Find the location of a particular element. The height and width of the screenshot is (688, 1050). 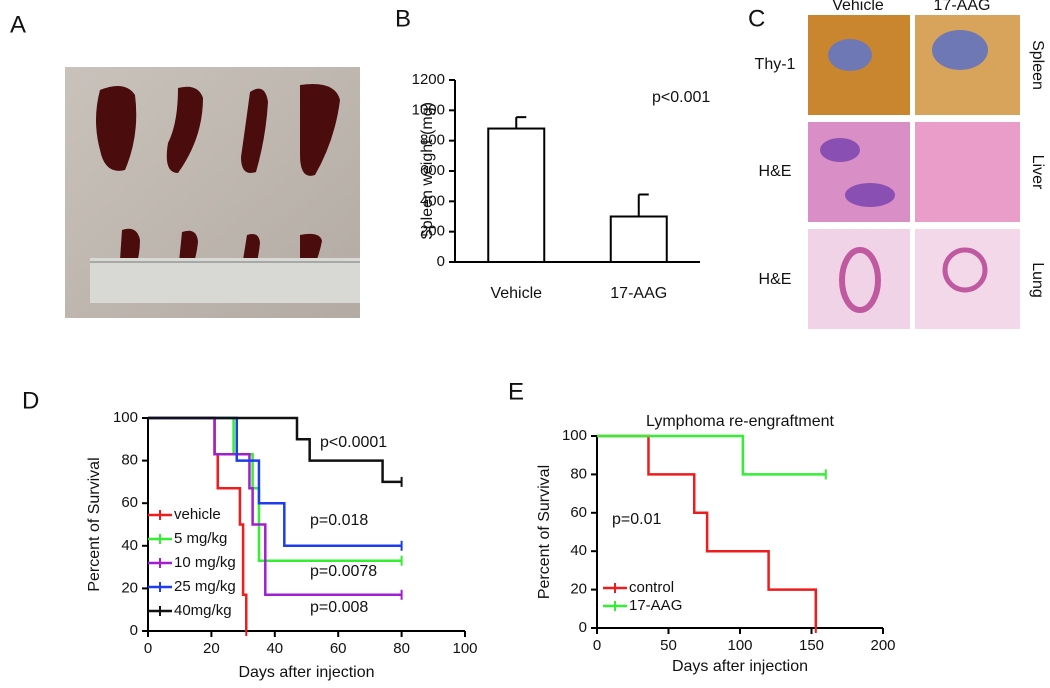

y-tick-label: 1000 is located at coordinates (428, 109).